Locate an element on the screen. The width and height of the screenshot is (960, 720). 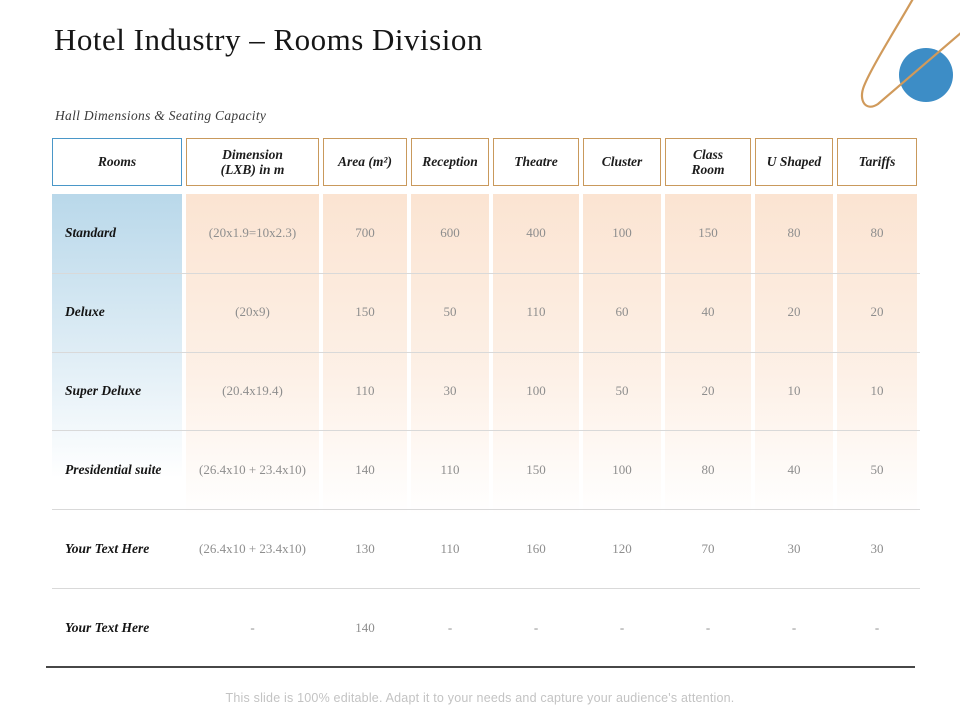
decorative-circle is located at coordinates (926, 75).